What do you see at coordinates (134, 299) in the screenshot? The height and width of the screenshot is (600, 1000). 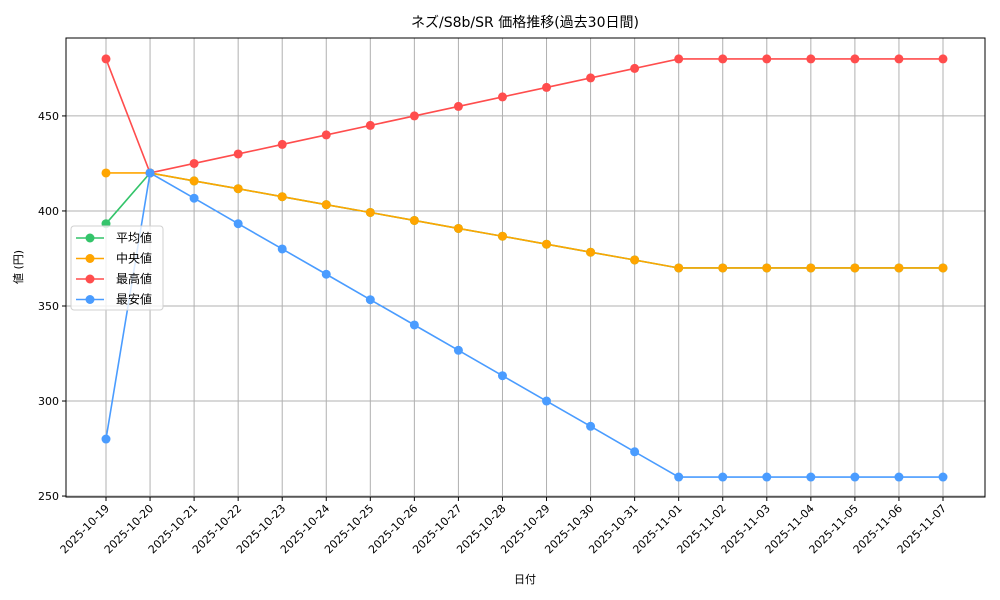 I see `legend-label: 最安値` at bounding box center [134, 299].